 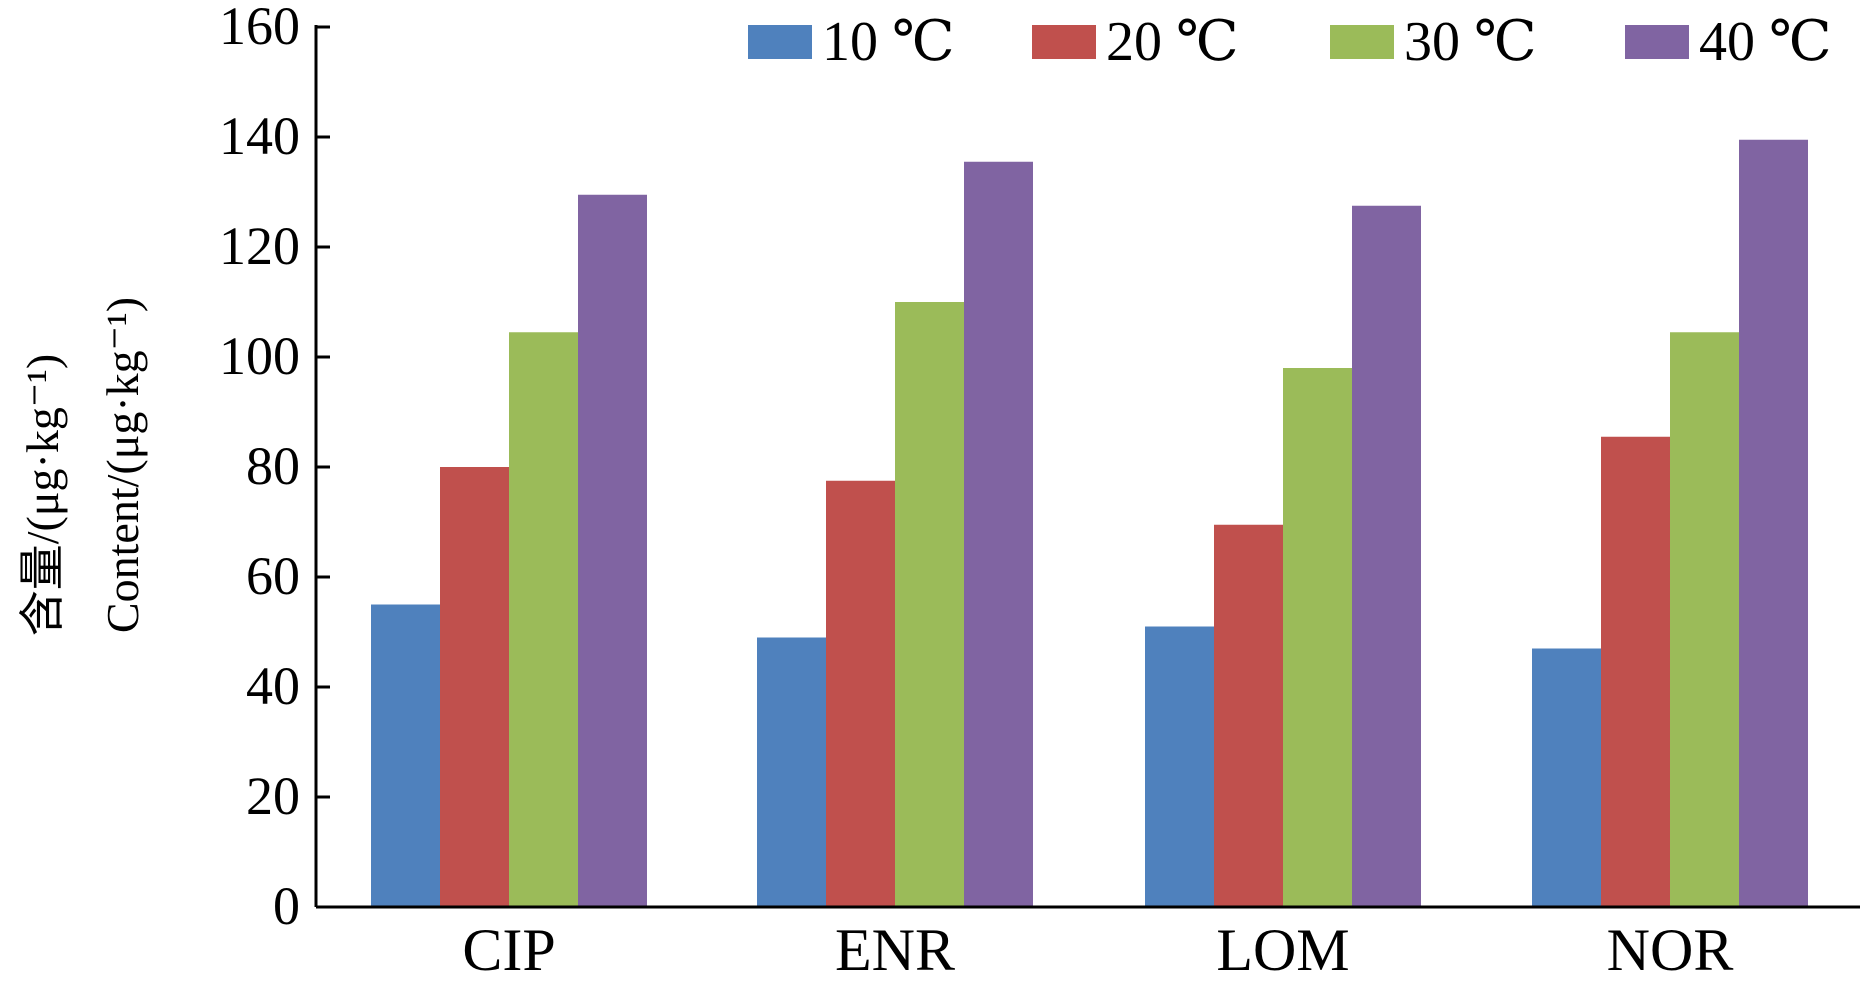 What do you see at coordinates (259, 28) in the screenshot?
I see `y-tick-label-160: 160` at bounding box center [259, 28].